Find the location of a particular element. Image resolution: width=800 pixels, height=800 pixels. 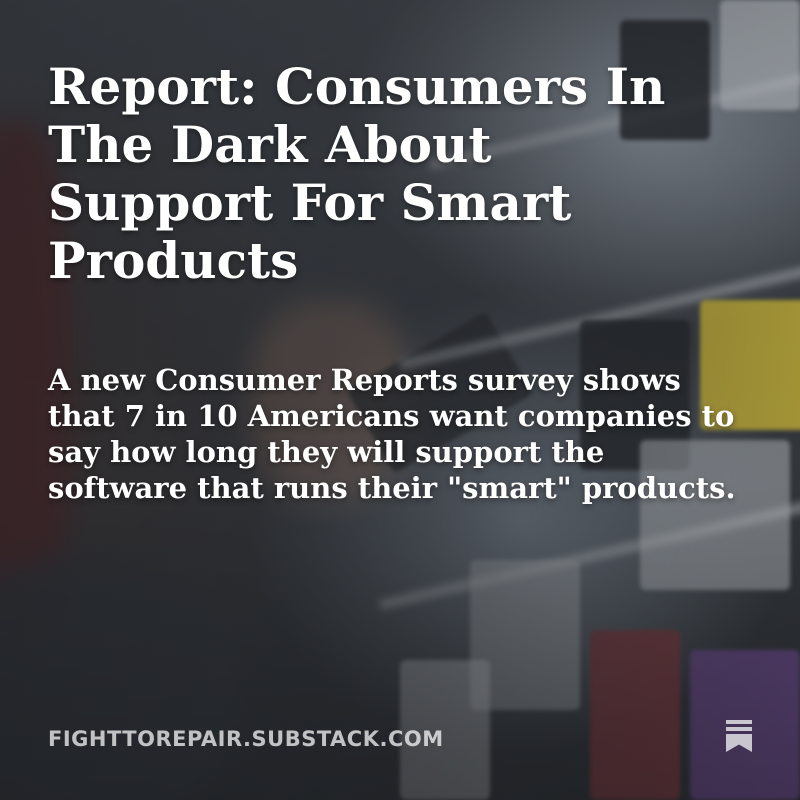

source-url: FIGHTTOREPAIR.SUBSTACK.COM is located at coordinates (246, 739).